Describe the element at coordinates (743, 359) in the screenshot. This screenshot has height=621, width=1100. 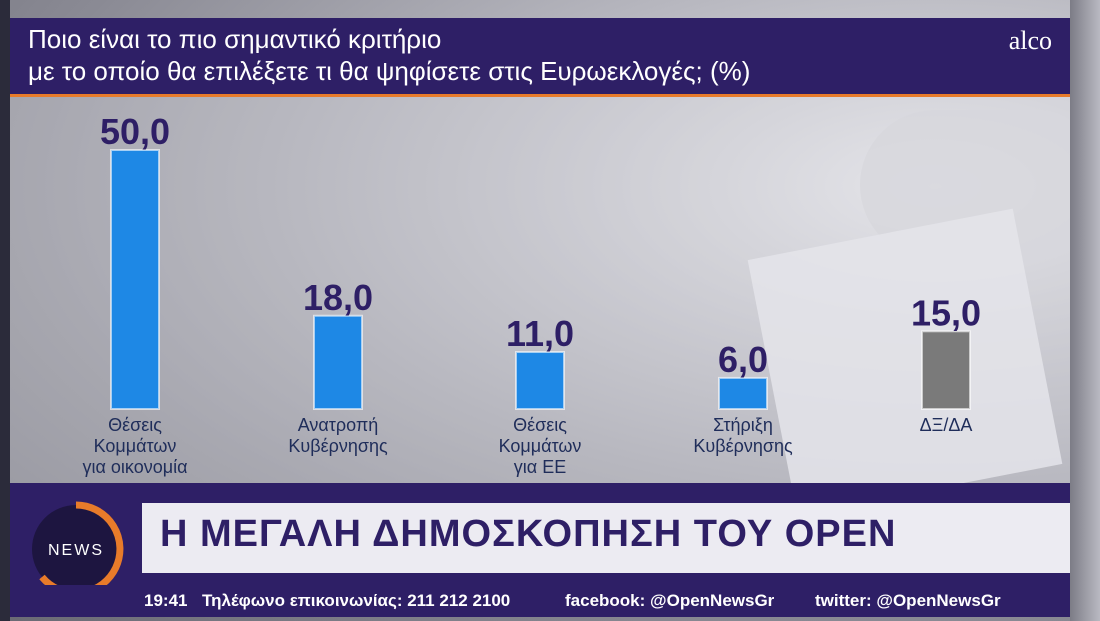
I see `value-label-3: 6,0` at that location.